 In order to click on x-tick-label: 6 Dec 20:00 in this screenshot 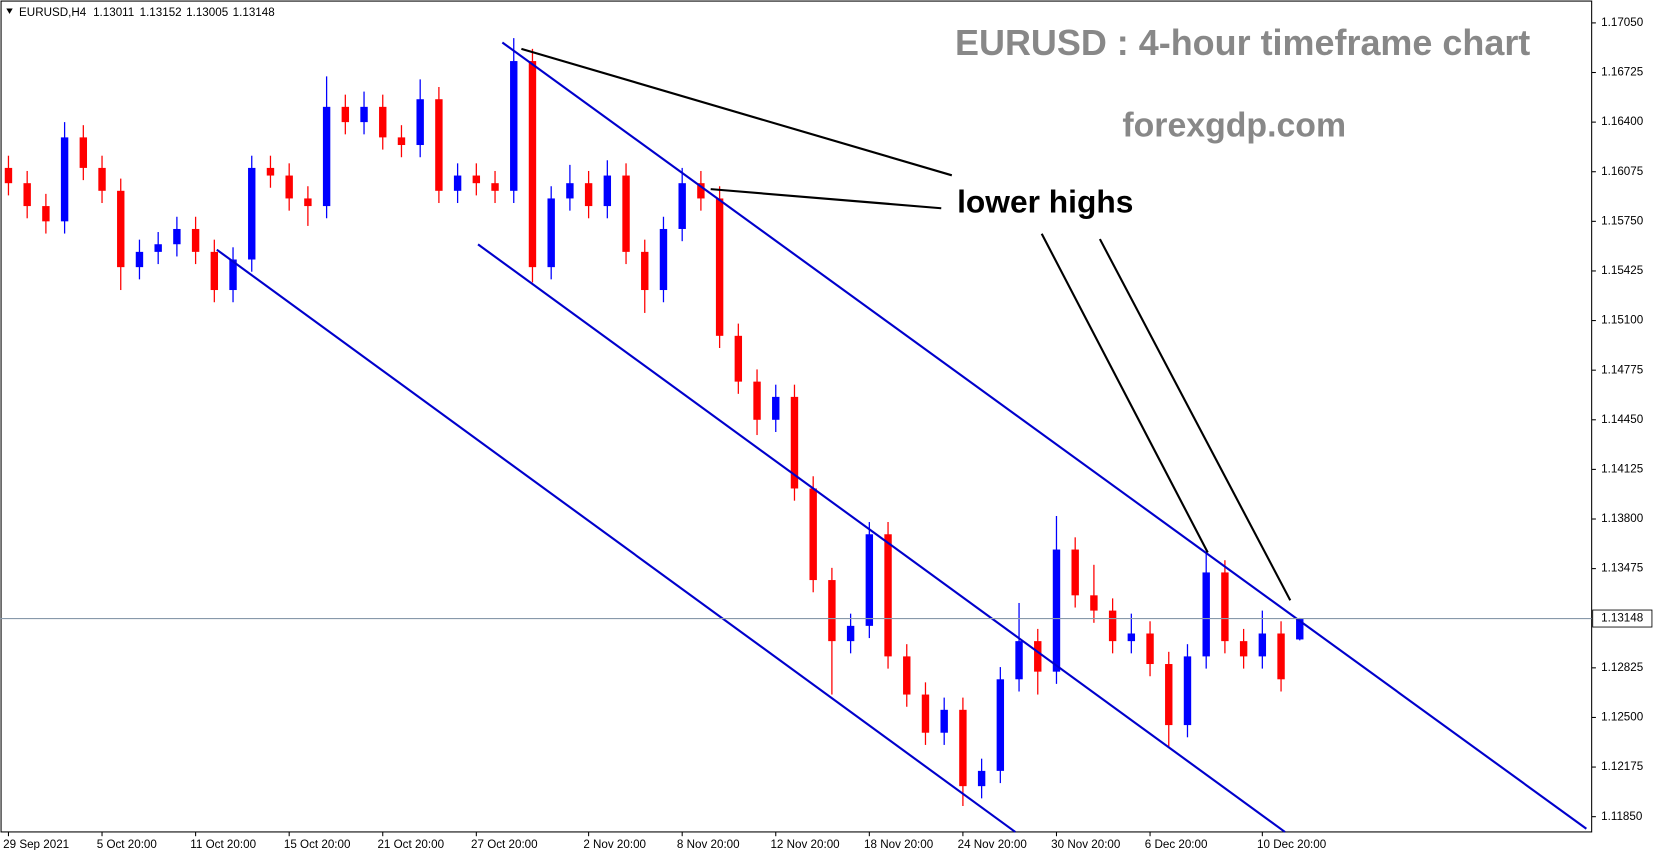, I will do `click(1176, 844)`.